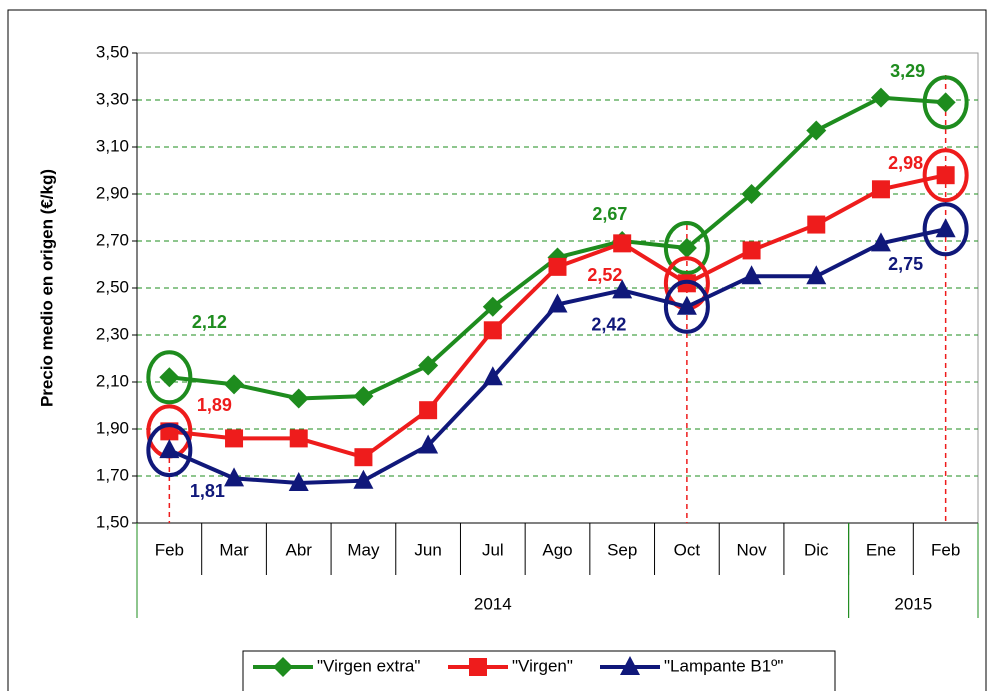  What do you see at coordinates (557, 549) in the screenshot?
I see `x-tick-label: Ago` at bounding box center [557, 549].